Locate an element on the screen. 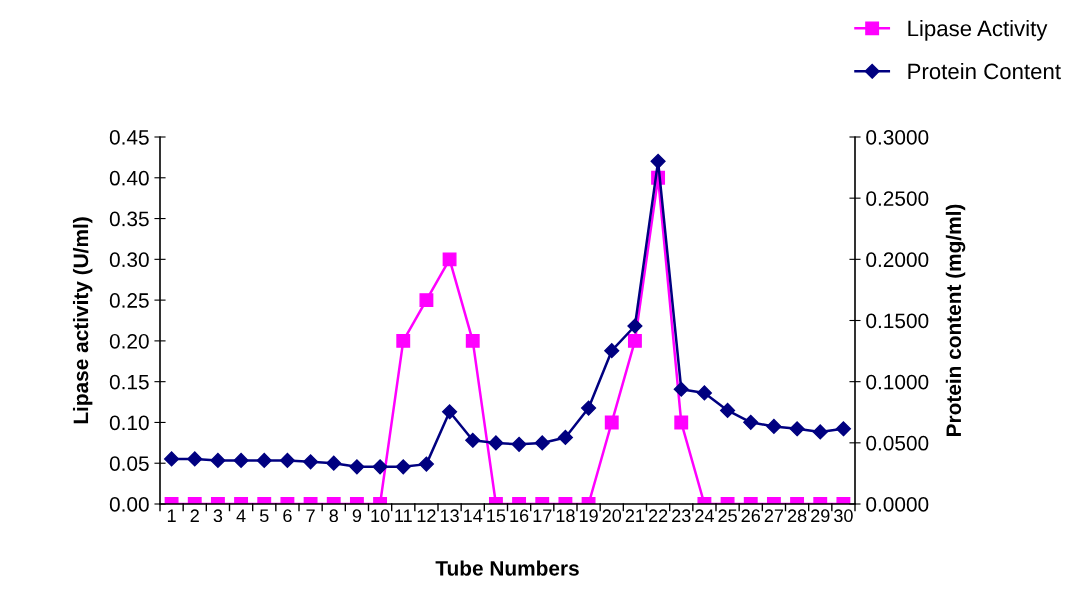  y2-tick-label: 0.2500 is located at coordinates (897, 198).